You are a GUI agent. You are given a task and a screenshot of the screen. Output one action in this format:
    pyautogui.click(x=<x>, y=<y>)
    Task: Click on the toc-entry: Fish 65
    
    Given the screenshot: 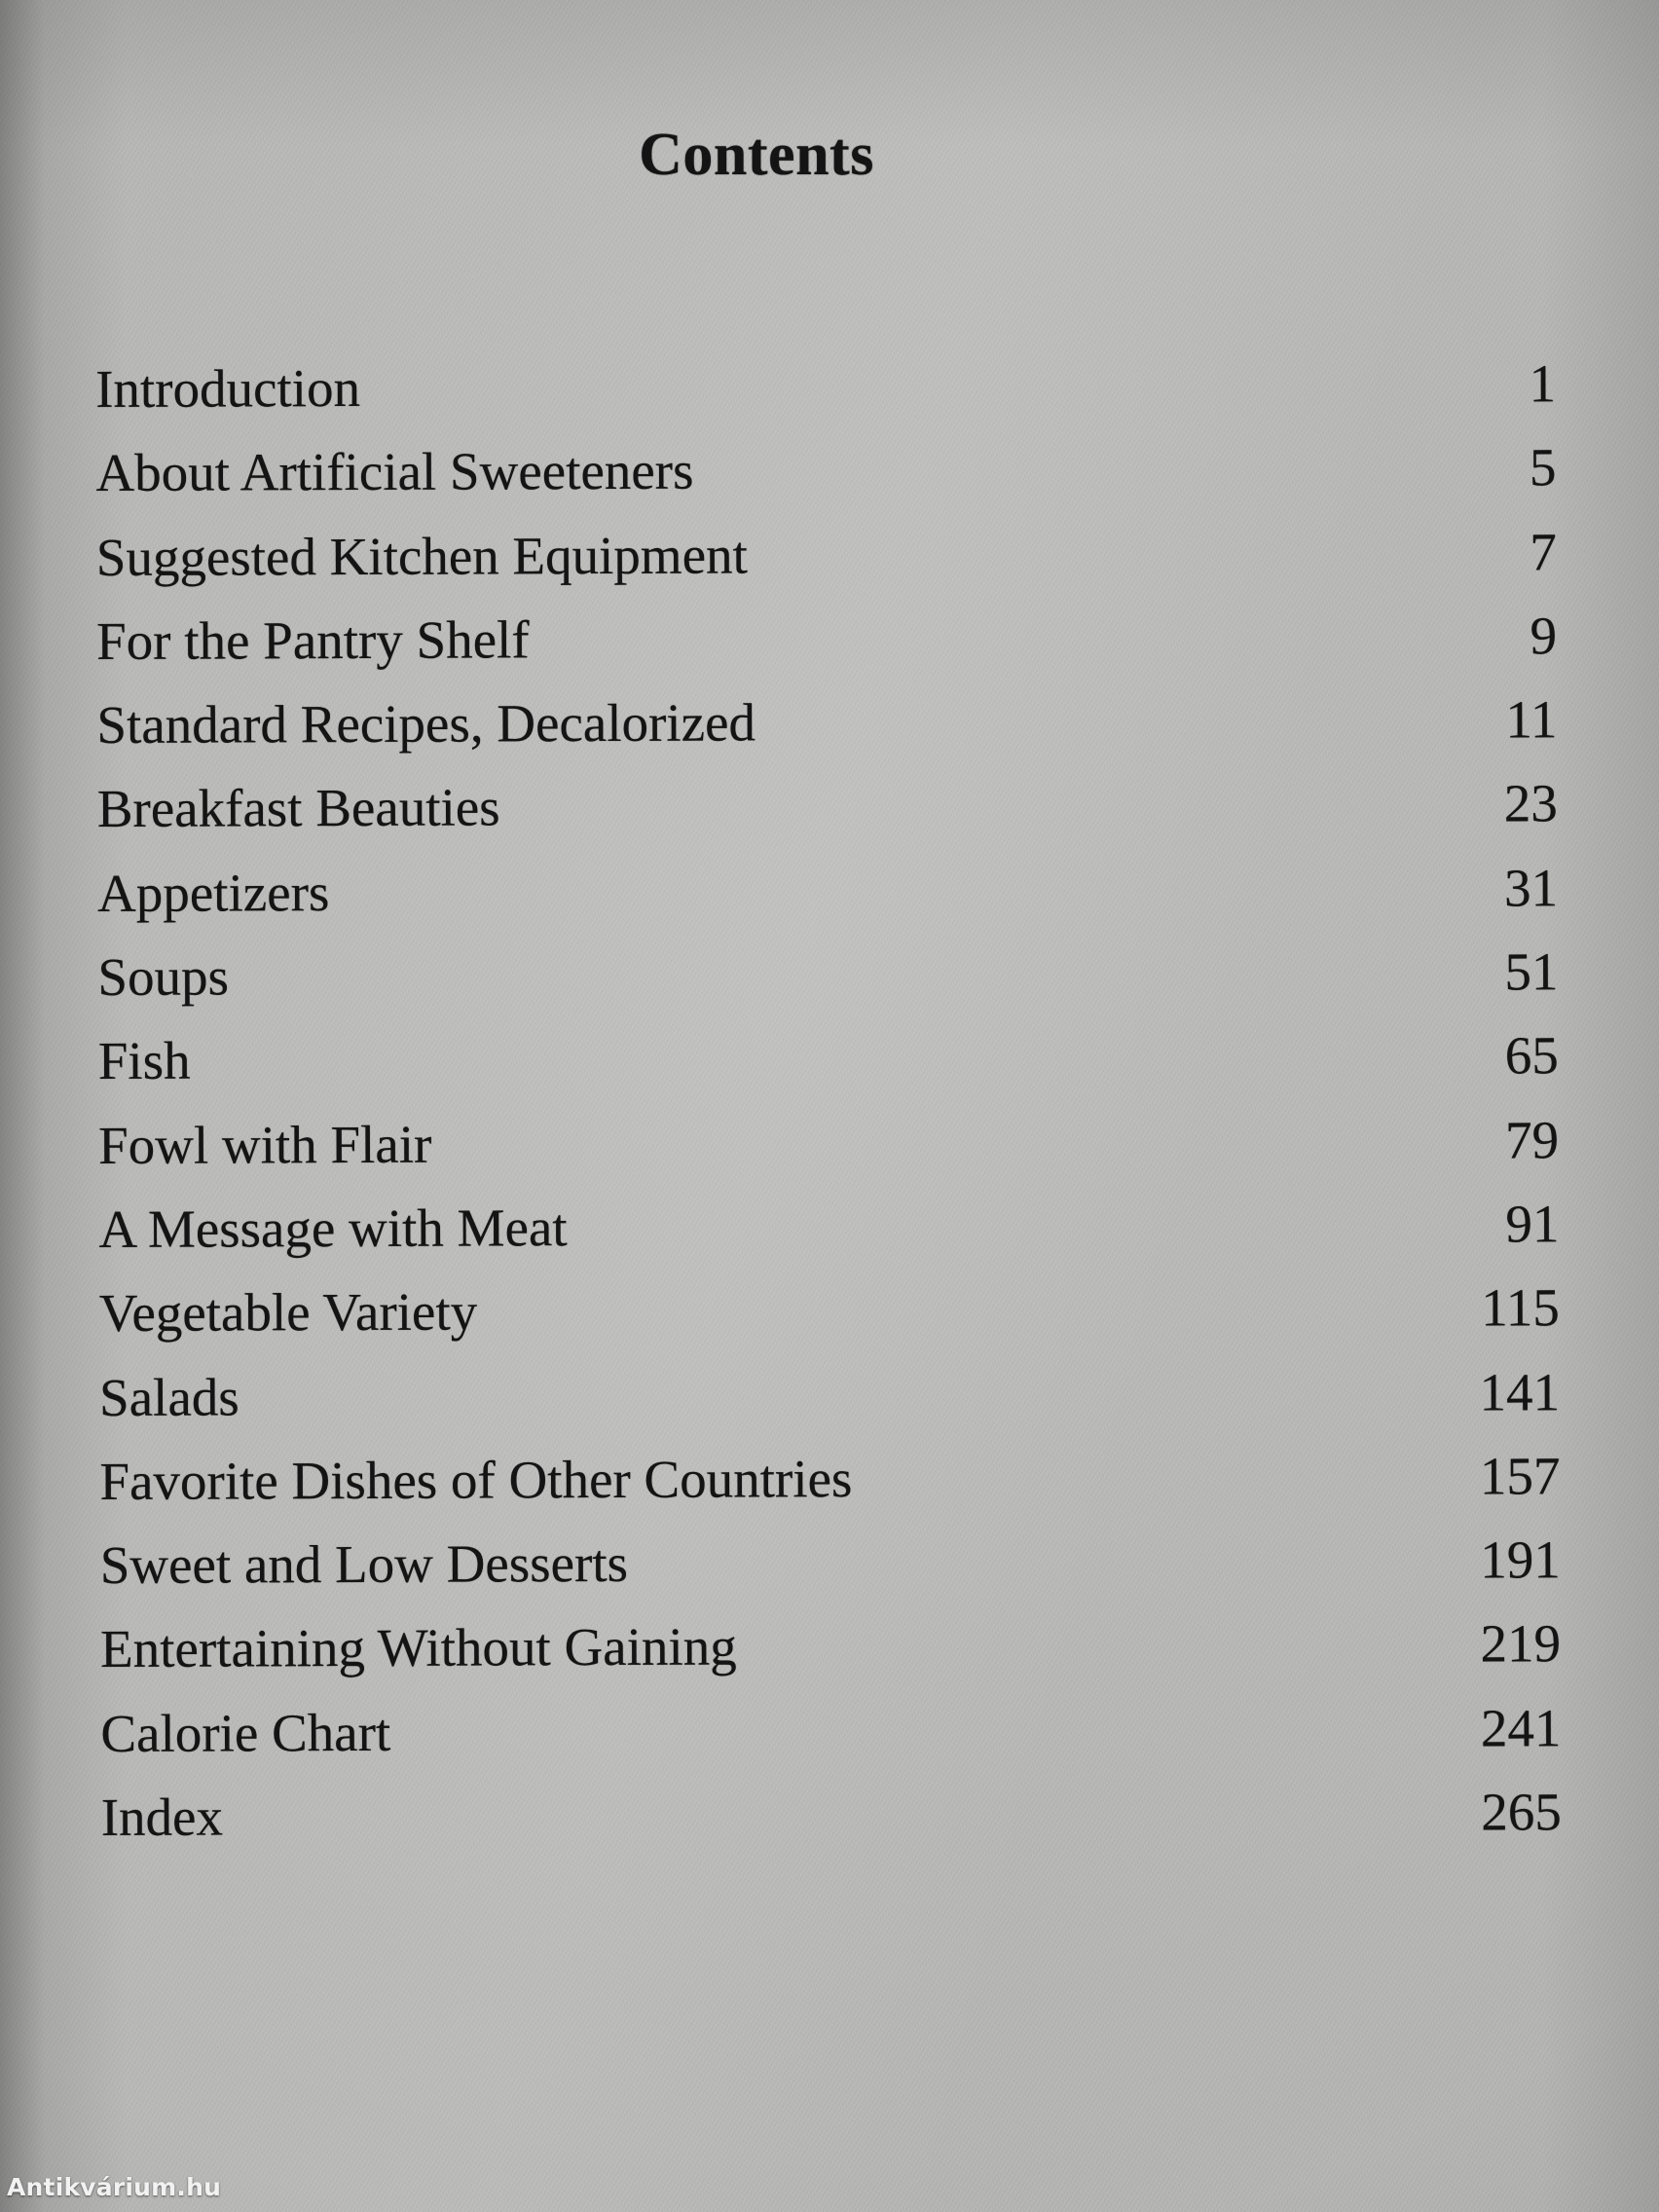 What is the action you would take?
    pyautogui.click(x=828, y=1070)
    